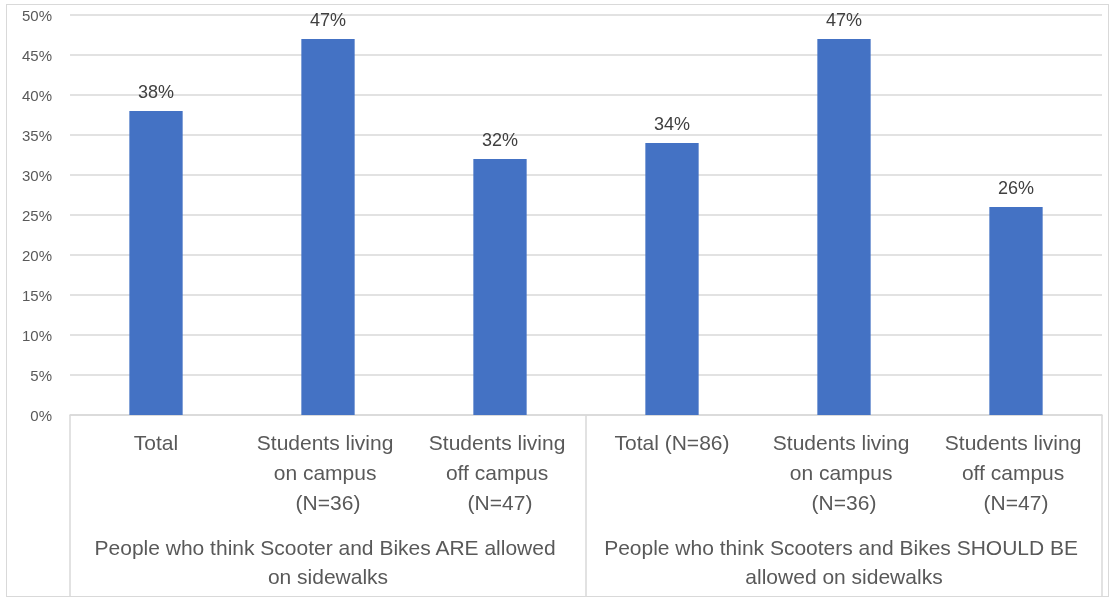 This screenshot has width=1111, height=598. I want to click on y-tick-label: 0%, so click(41, 415).